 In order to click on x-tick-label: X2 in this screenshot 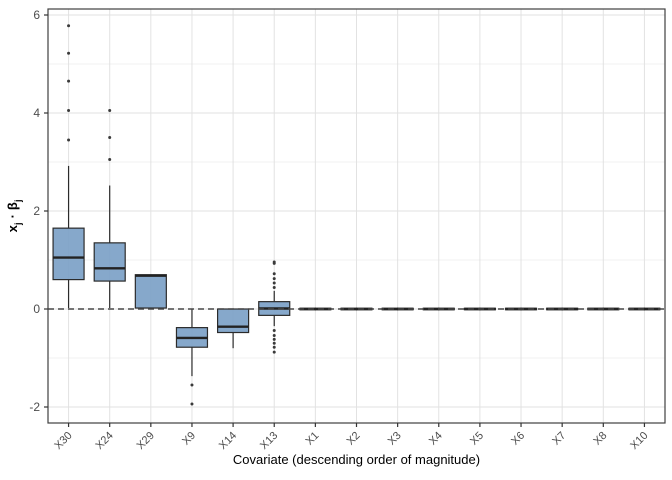, I will do `click(354, 439)`.